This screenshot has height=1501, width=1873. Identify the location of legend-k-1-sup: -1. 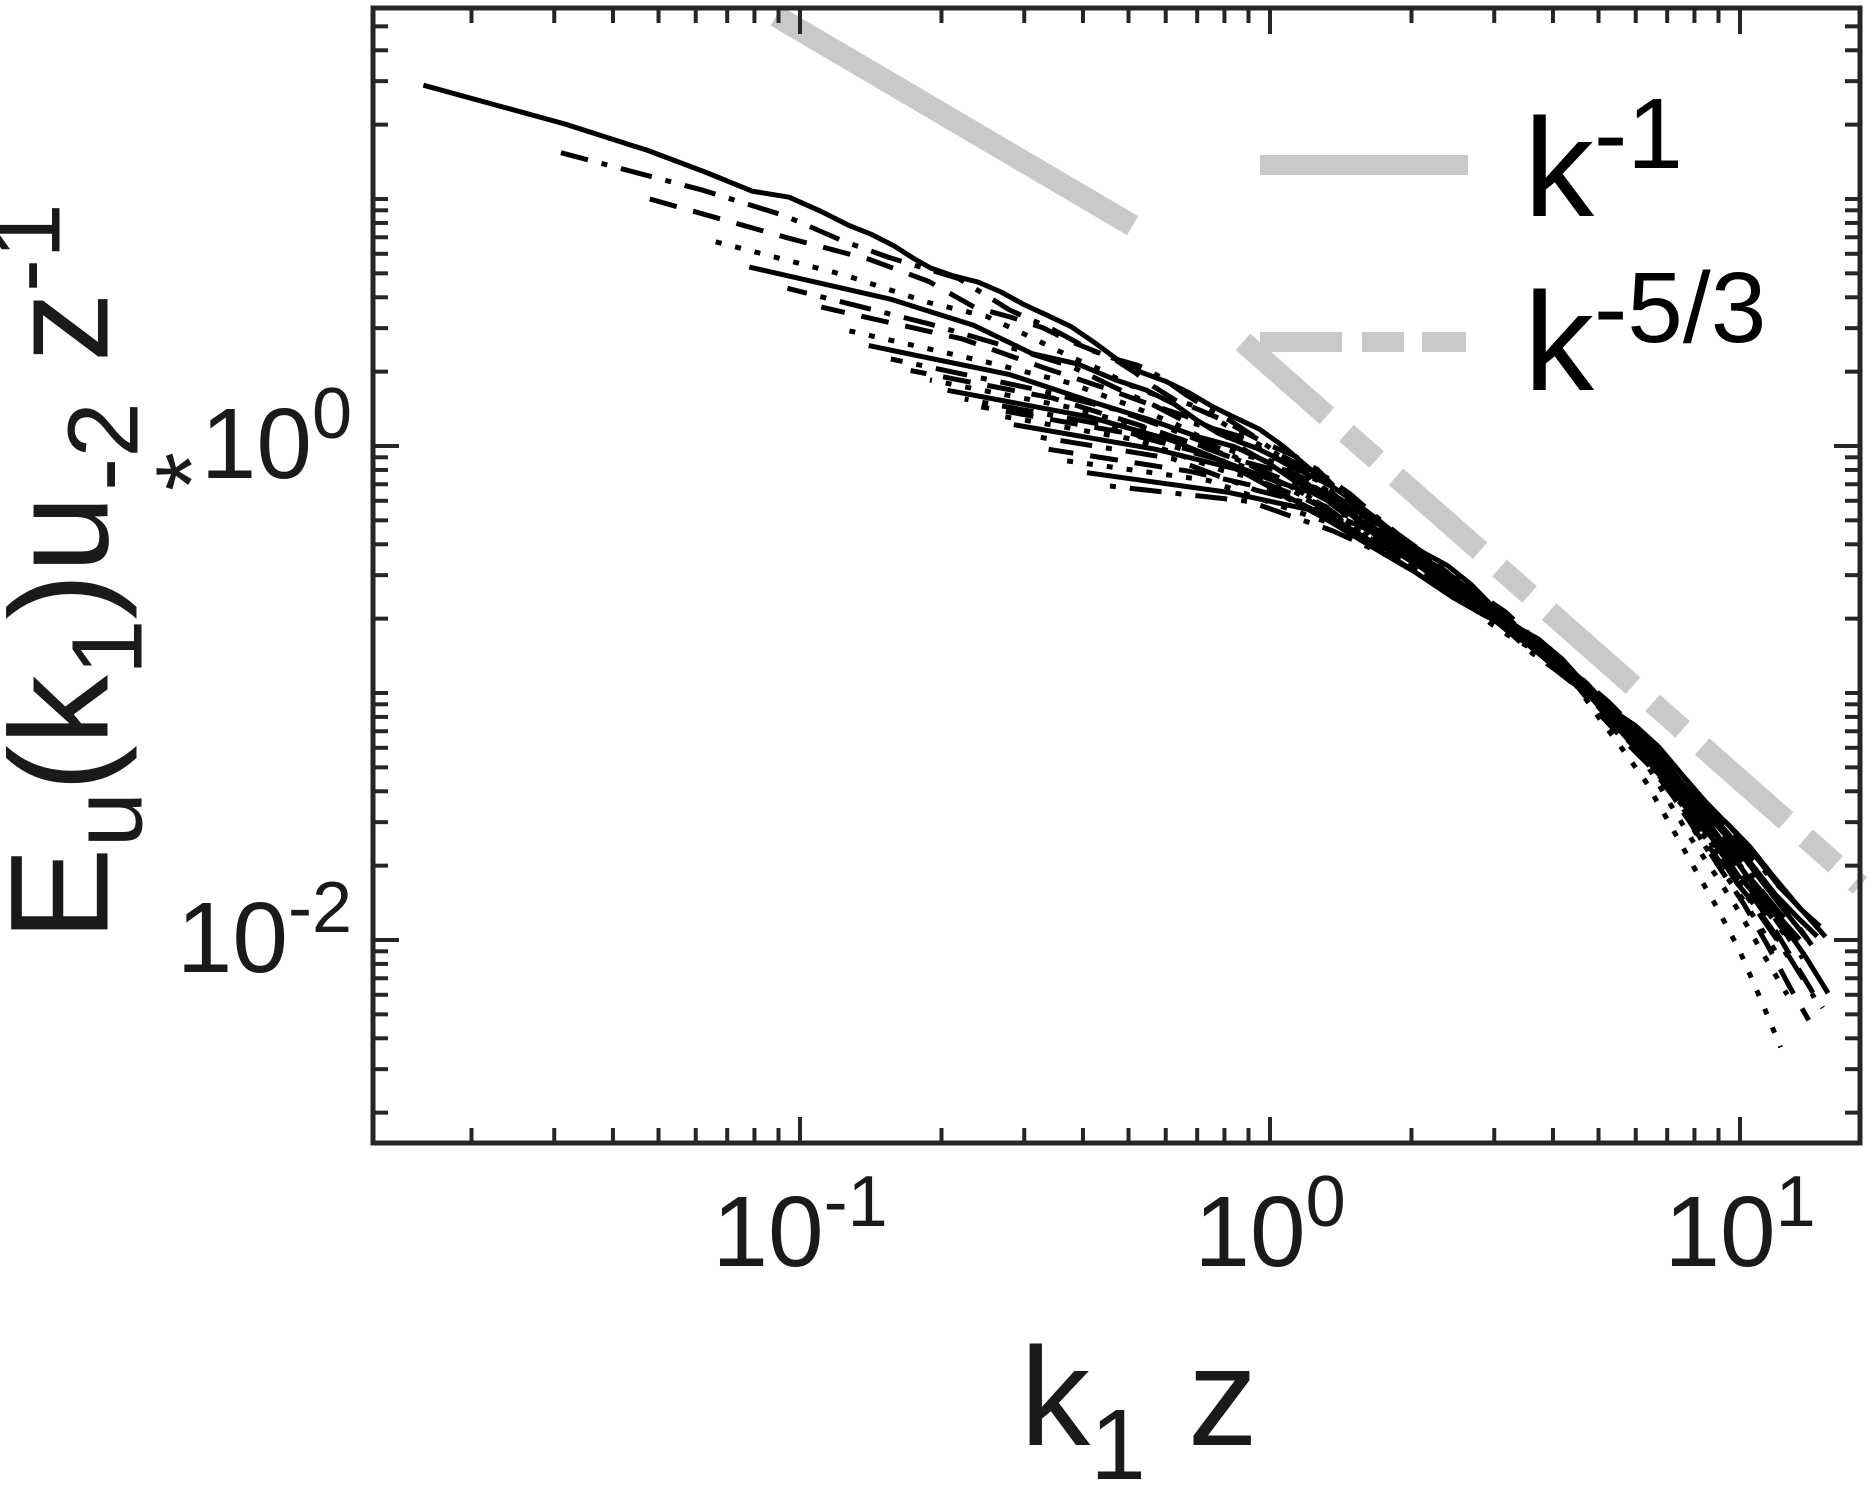
(1638, 134).